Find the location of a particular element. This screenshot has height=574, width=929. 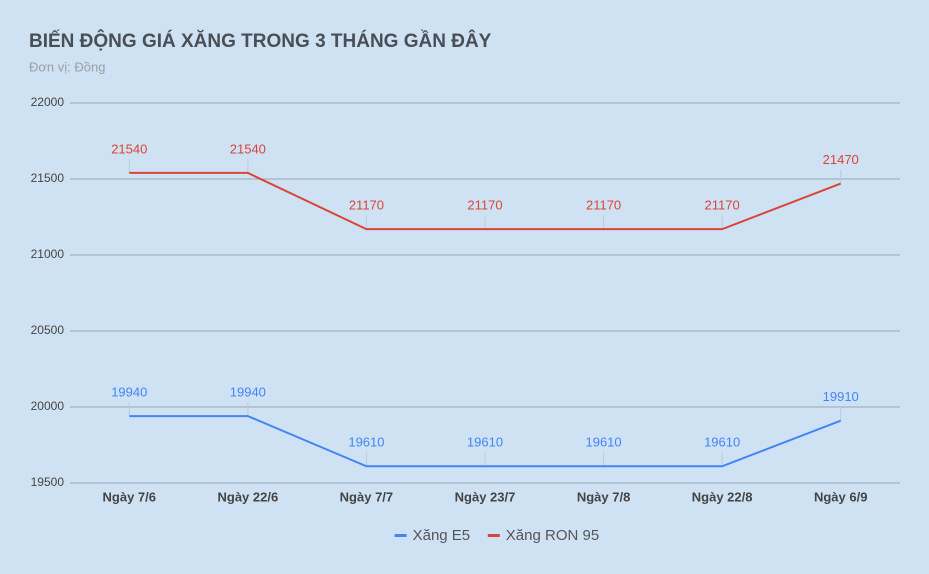

data-label: 21470 is located at coordinates (841, 159).